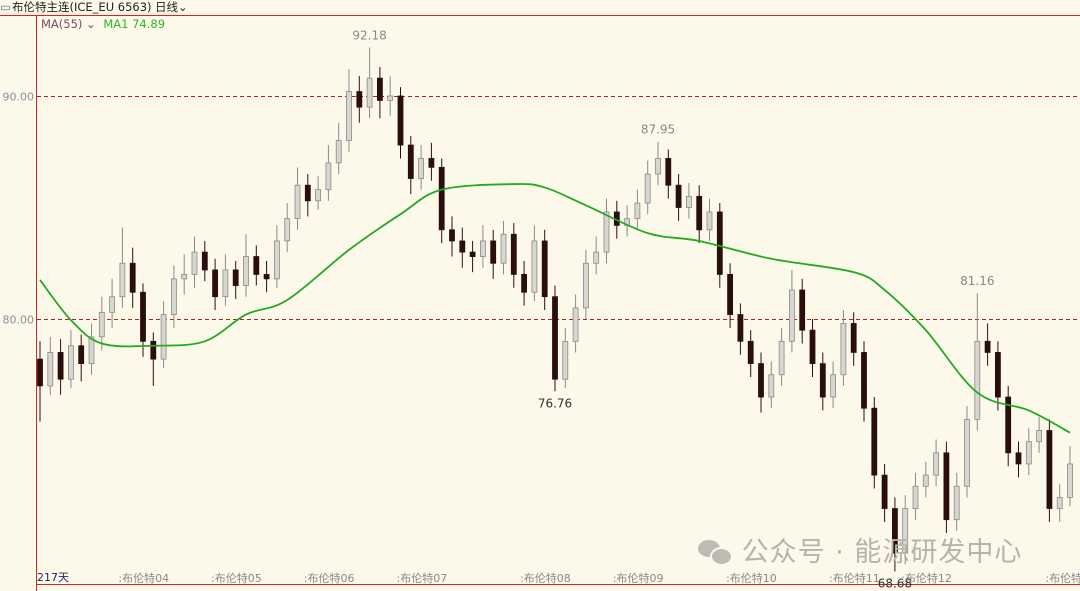  Describe the element at coordinates (715, 552) in the screenshot. I see `wechat-icon` at that location.